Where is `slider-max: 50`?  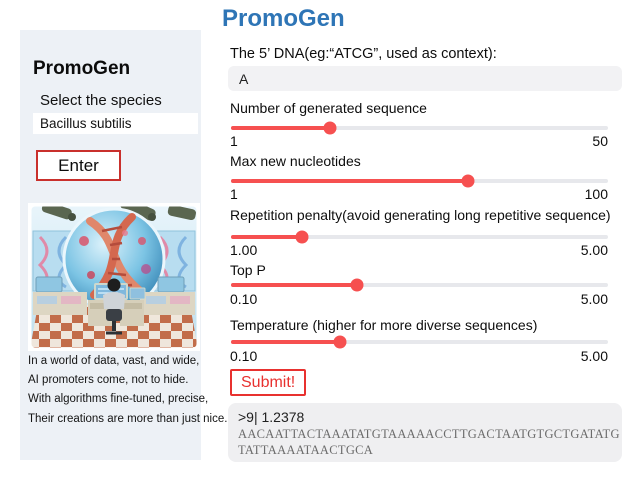 slider-max: 50 is located at coordinates (600, 141).